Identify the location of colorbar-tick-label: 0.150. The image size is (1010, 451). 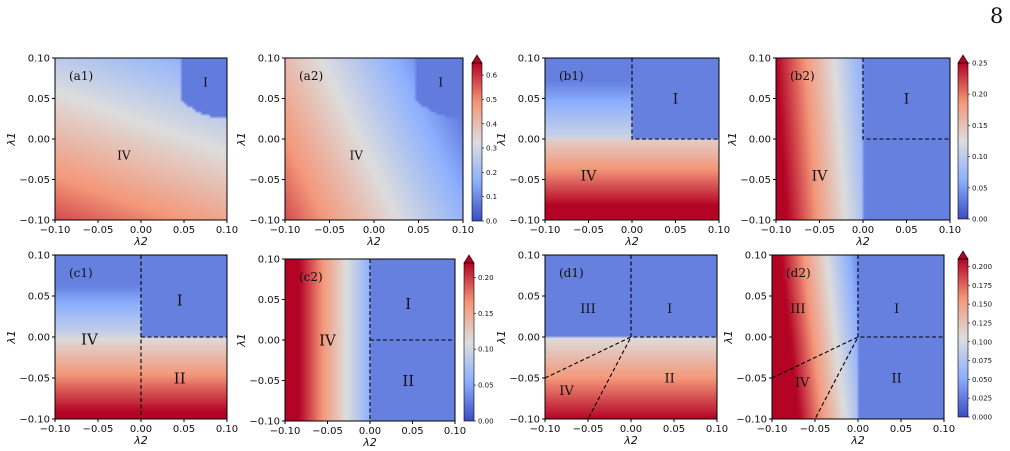
(982, 305).